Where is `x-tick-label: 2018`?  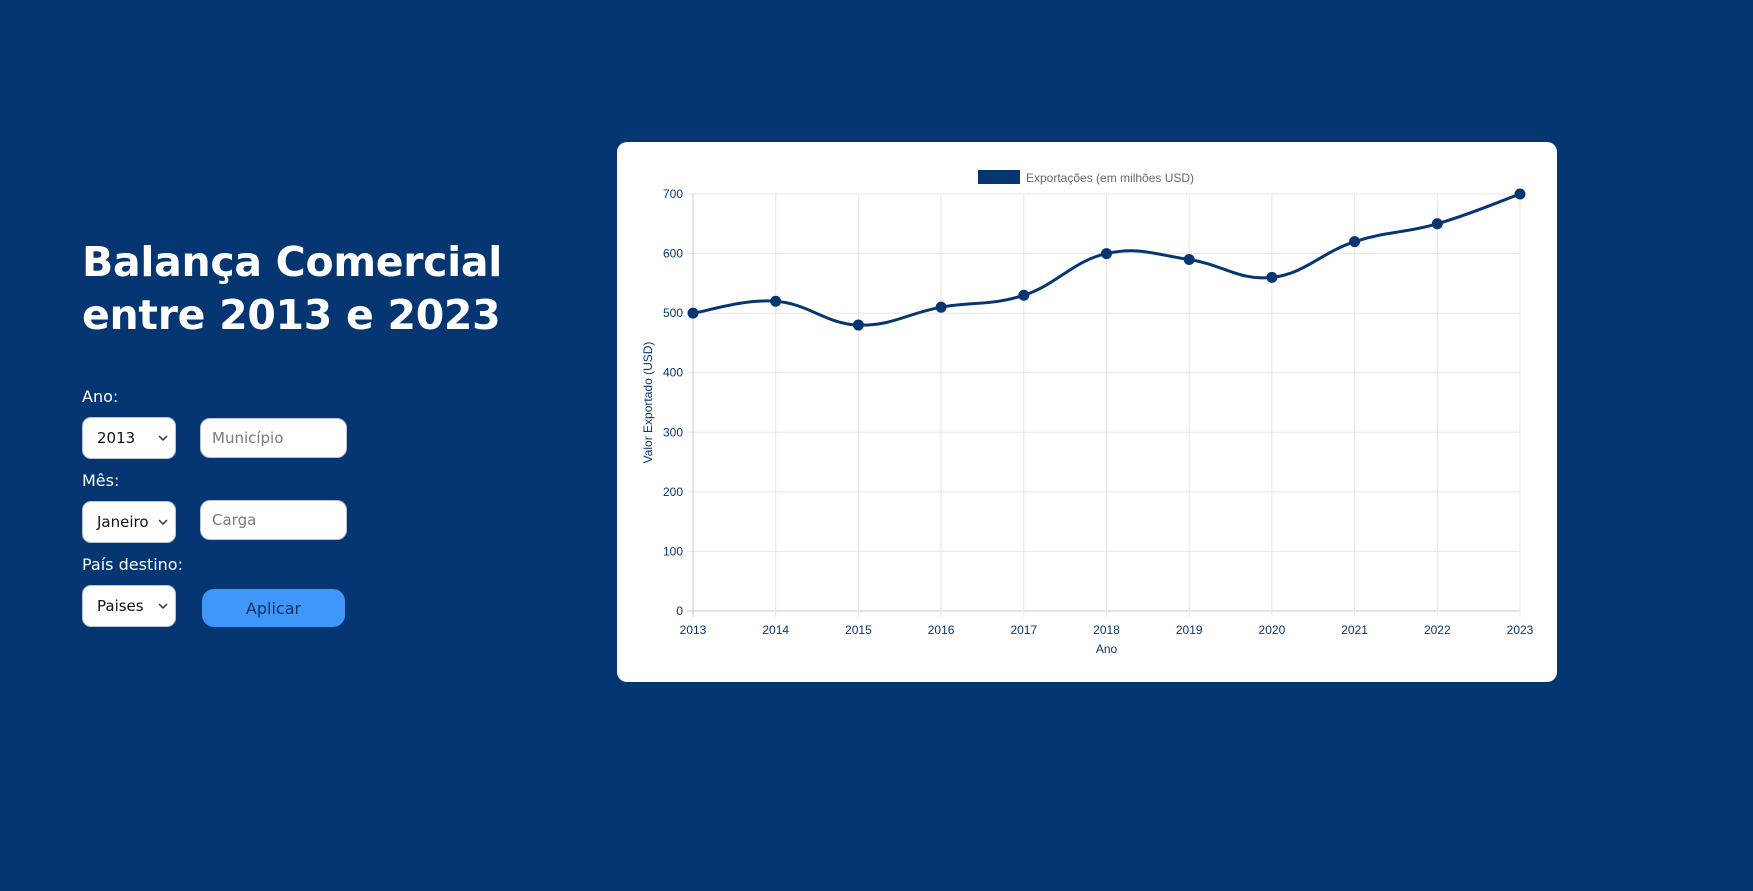
x-tick-label: 2018 is located at coordinates (1106, 630).